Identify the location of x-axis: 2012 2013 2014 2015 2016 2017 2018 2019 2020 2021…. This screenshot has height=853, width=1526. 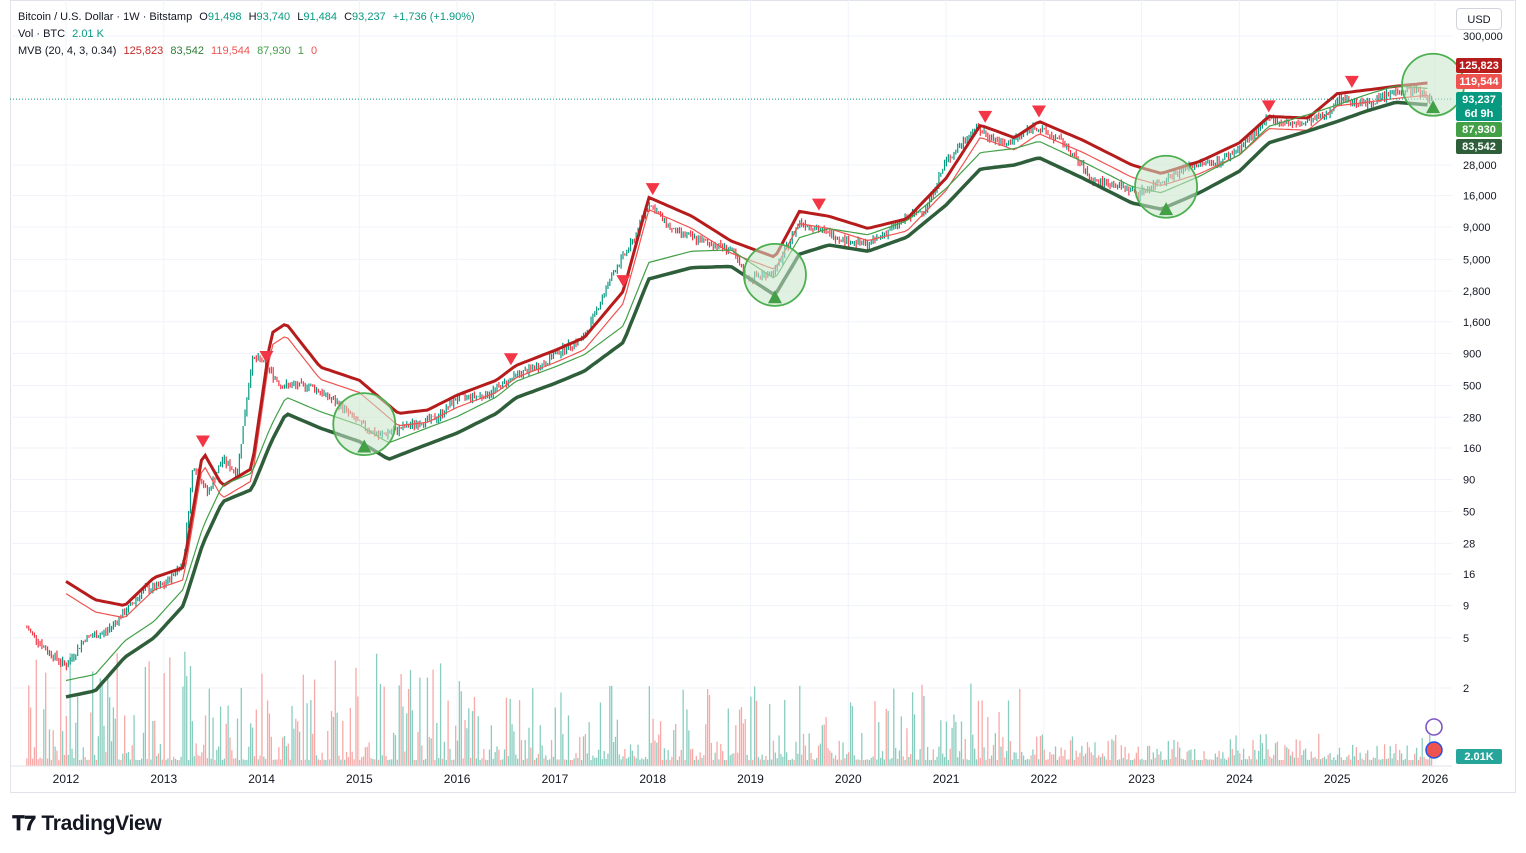
(731, 775).